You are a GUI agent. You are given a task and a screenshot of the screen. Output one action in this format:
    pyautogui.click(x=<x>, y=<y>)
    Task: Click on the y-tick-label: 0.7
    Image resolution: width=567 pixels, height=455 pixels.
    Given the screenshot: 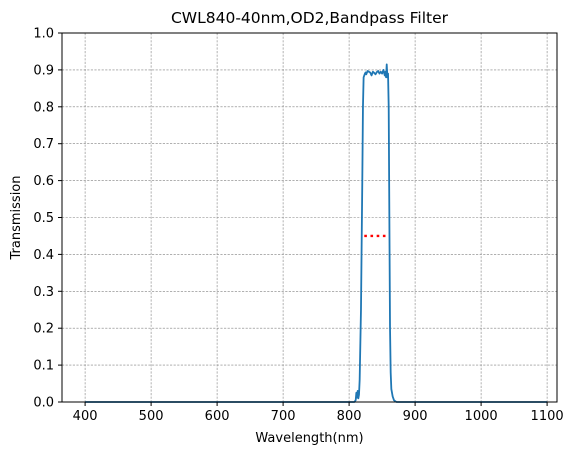 What is the action you would take?
    pyautogui.click(x=43, y=144)
    